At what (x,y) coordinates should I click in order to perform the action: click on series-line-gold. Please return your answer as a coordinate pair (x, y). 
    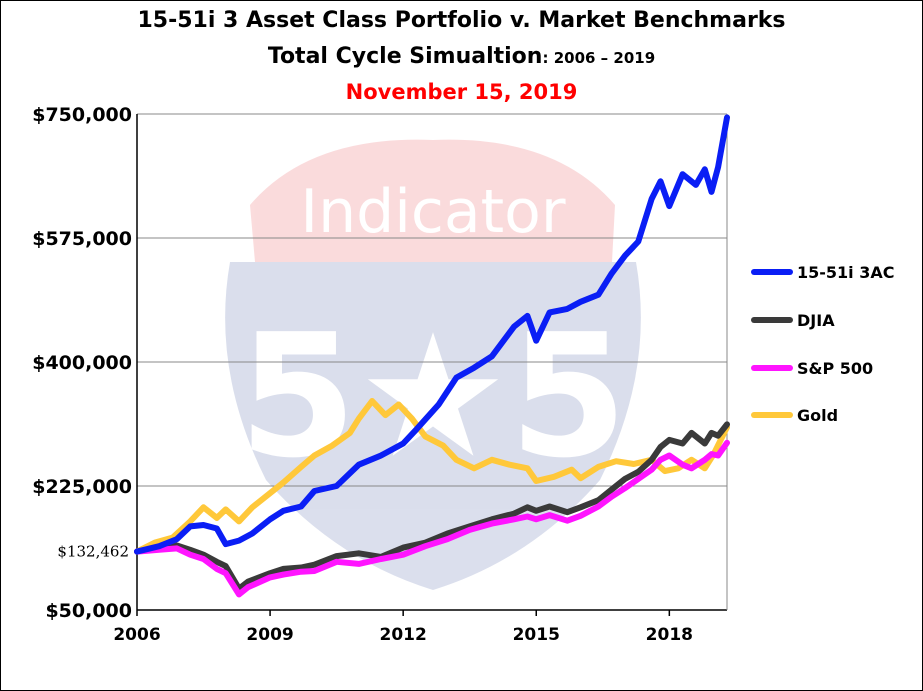
    Looking at the image, I should click on (432, 476).